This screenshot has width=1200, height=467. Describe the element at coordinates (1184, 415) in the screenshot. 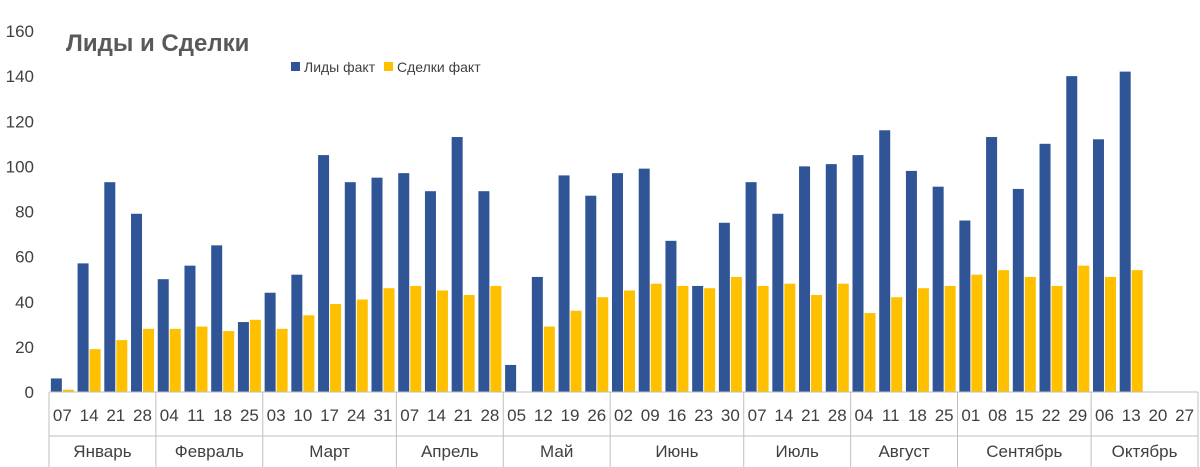

I see `x-tick-label: 27` at that location.